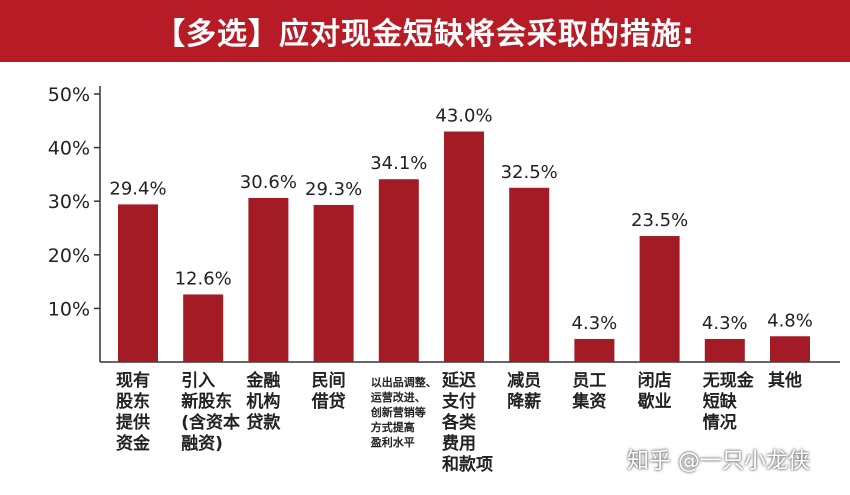 The width and height of the screenshot is (850, 495). Describe the element at coordinates (459, 422) in the screenshot. I see `x-tick-label: 各类` at that location.